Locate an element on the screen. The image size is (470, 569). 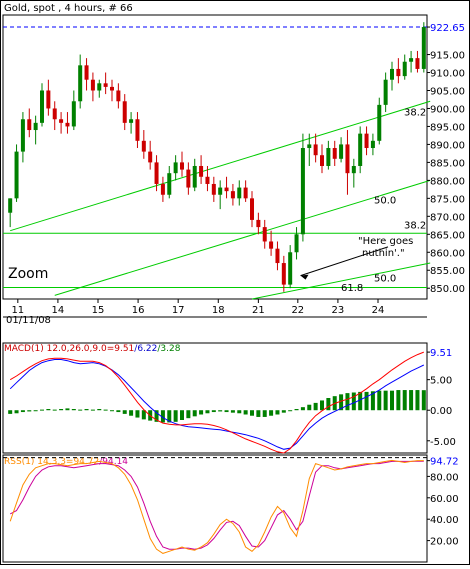
rss-line is located at coordinates (216, 506).